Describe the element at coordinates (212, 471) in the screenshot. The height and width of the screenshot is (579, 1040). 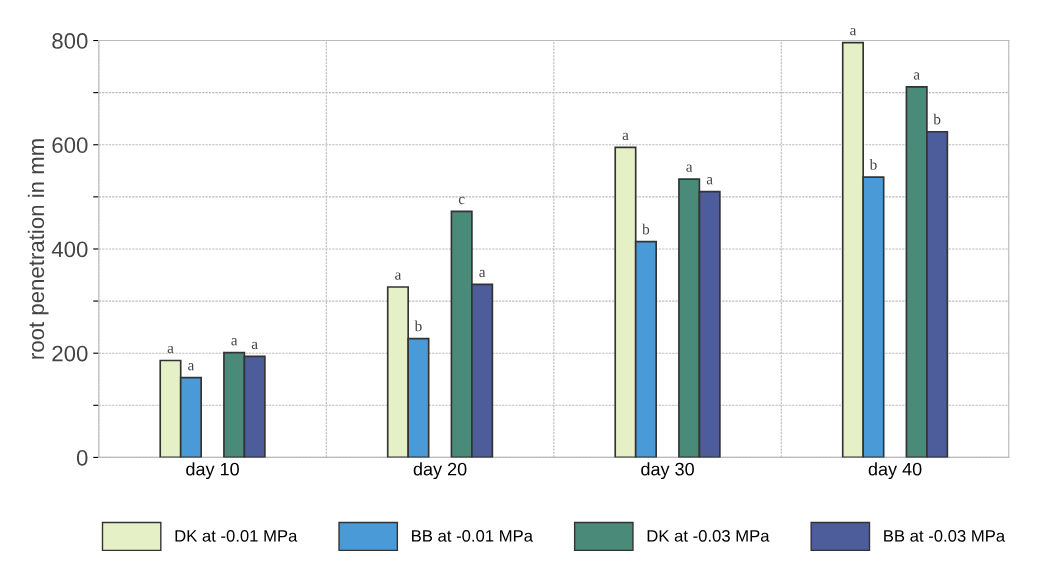
I see `x-tick-label: day 10` at that location.